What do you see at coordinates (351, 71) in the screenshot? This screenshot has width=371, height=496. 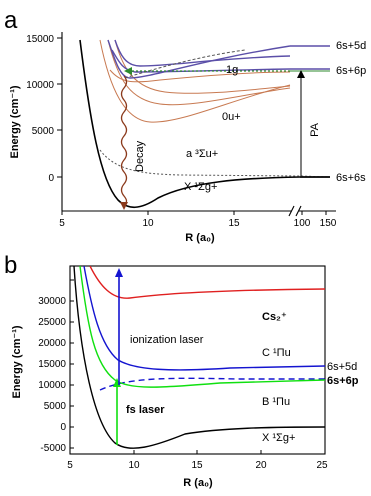 I see `panel-a-asymptote-6s6p: 6s+6p` at bounding box center [351, 71].